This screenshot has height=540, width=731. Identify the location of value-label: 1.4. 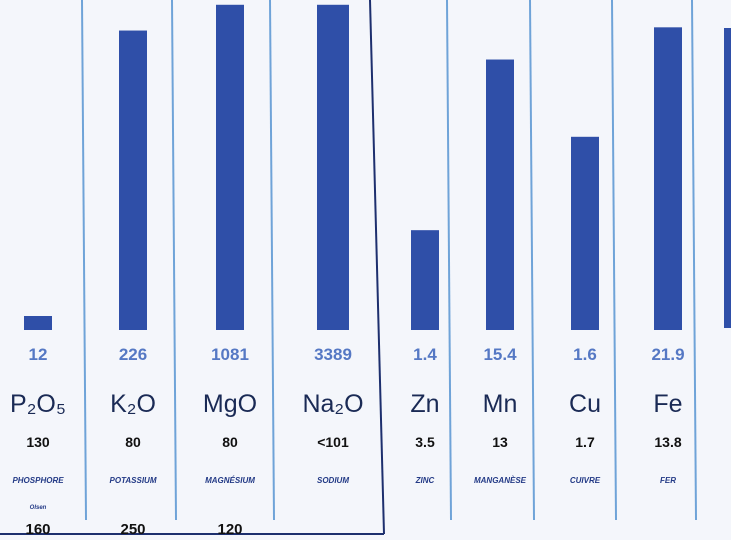
(425, 354).